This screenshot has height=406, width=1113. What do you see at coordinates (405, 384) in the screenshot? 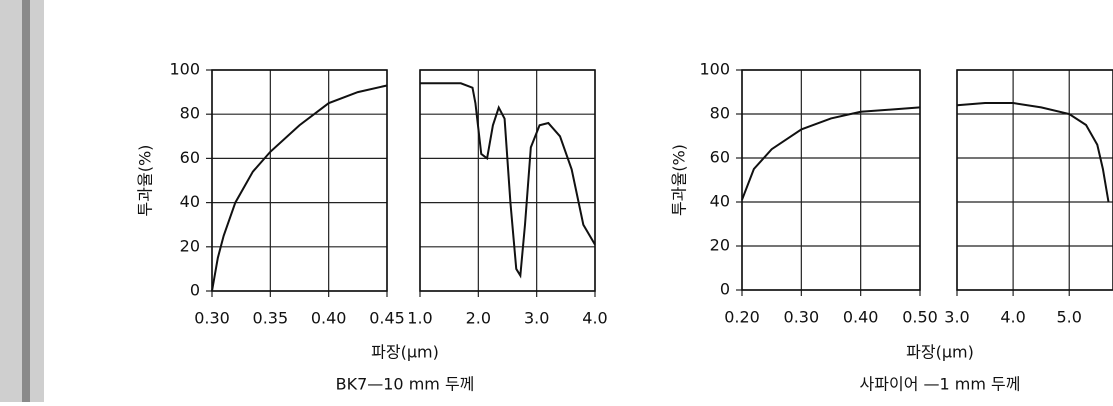
I see `caption: BK7—10 mm 두께` at bounding box center [405, 384].